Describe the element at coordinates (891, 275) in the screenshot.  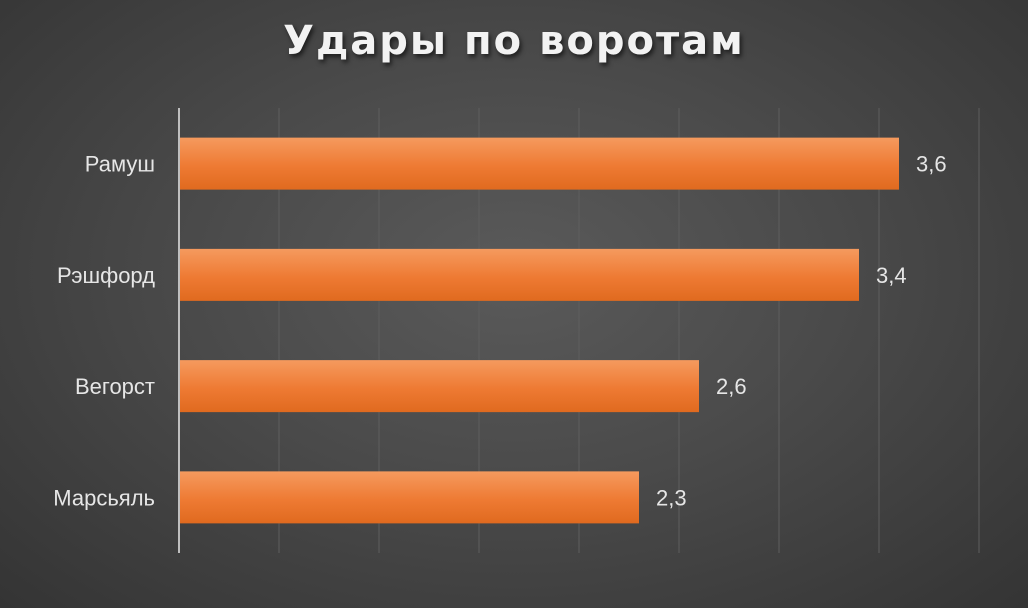
I see `data-label: 3,4` at that location.